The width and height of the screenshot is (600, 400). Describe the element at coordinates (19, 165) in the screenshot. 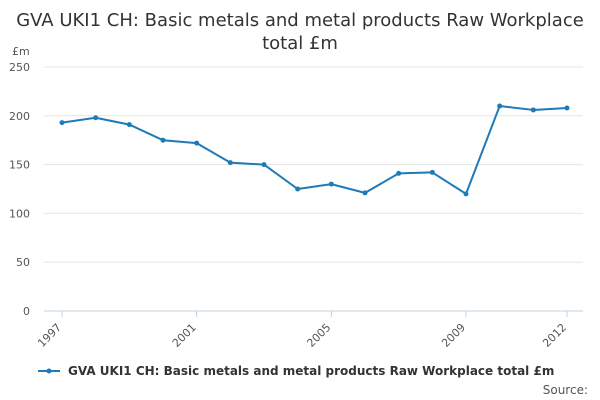

I see `y-tick-label: 150` at that location.